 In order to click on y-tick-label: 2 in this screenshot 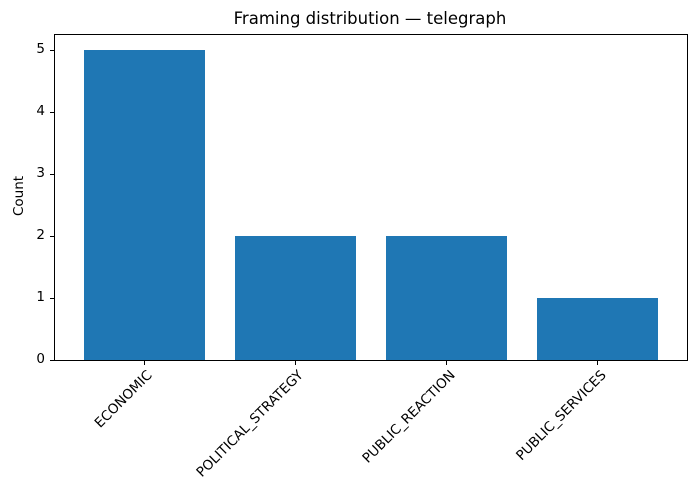, I will do `click(40, 235)`.